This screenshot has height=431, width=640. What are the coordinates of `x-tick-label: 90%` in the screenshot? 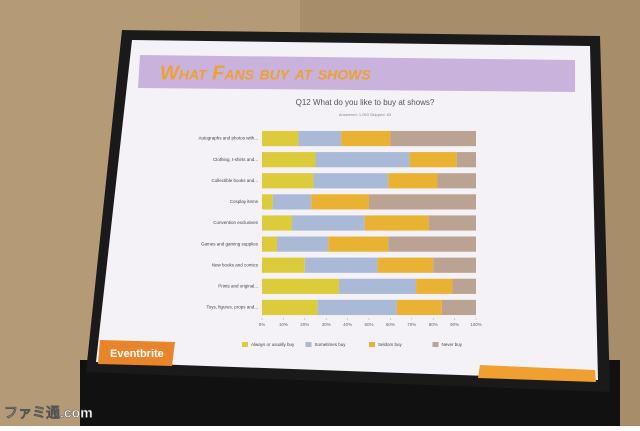 It's located at (454, 324).